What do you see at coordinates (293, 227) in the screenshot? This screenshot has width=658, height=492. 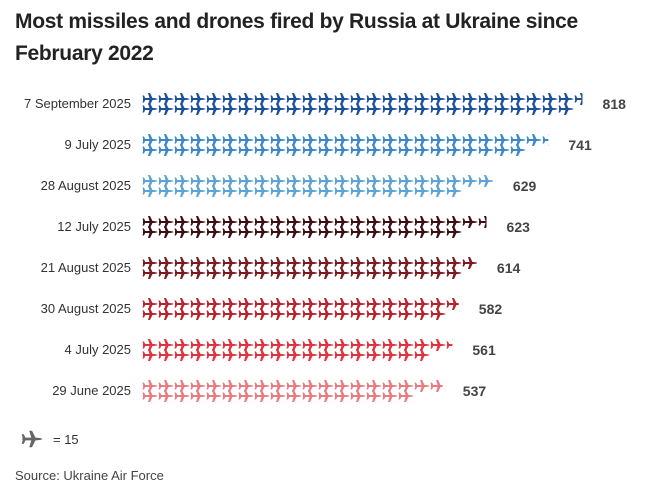 I see `bar-row: 12 July 2025 623` at bounding box center [293, 227].